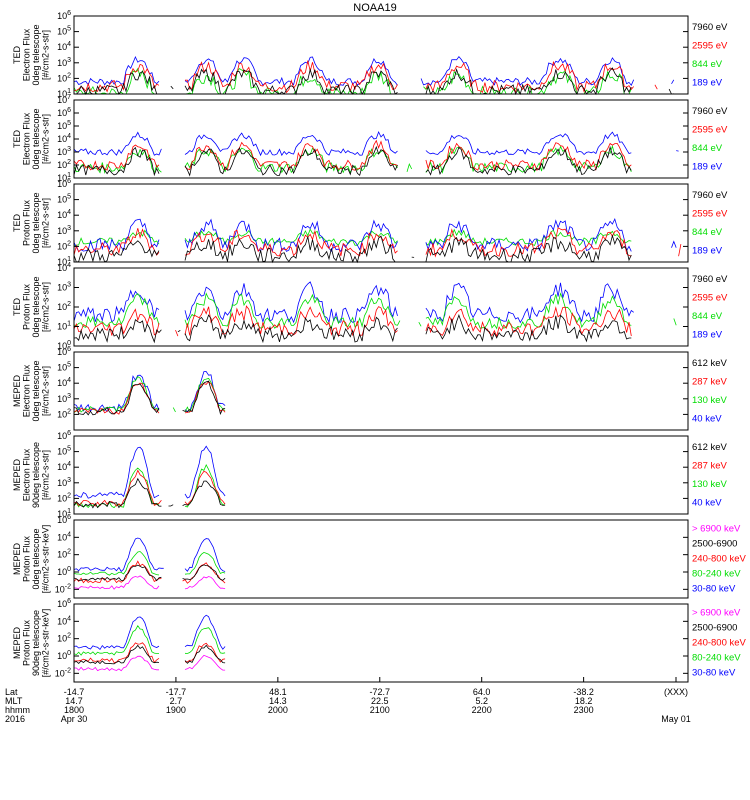  What do you see at coordinates (716, 573) in the screenshot?
I see `legend-entry: 80-240 keV` at bounding box center [716, 573].